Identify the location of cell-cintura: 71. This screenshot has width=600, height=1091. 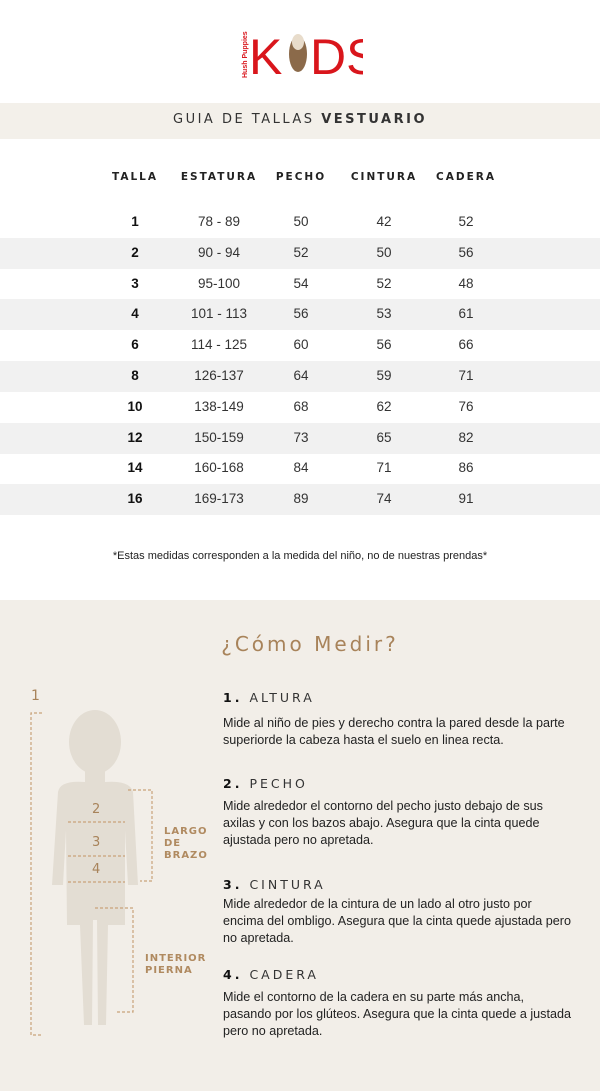
(384, 468).